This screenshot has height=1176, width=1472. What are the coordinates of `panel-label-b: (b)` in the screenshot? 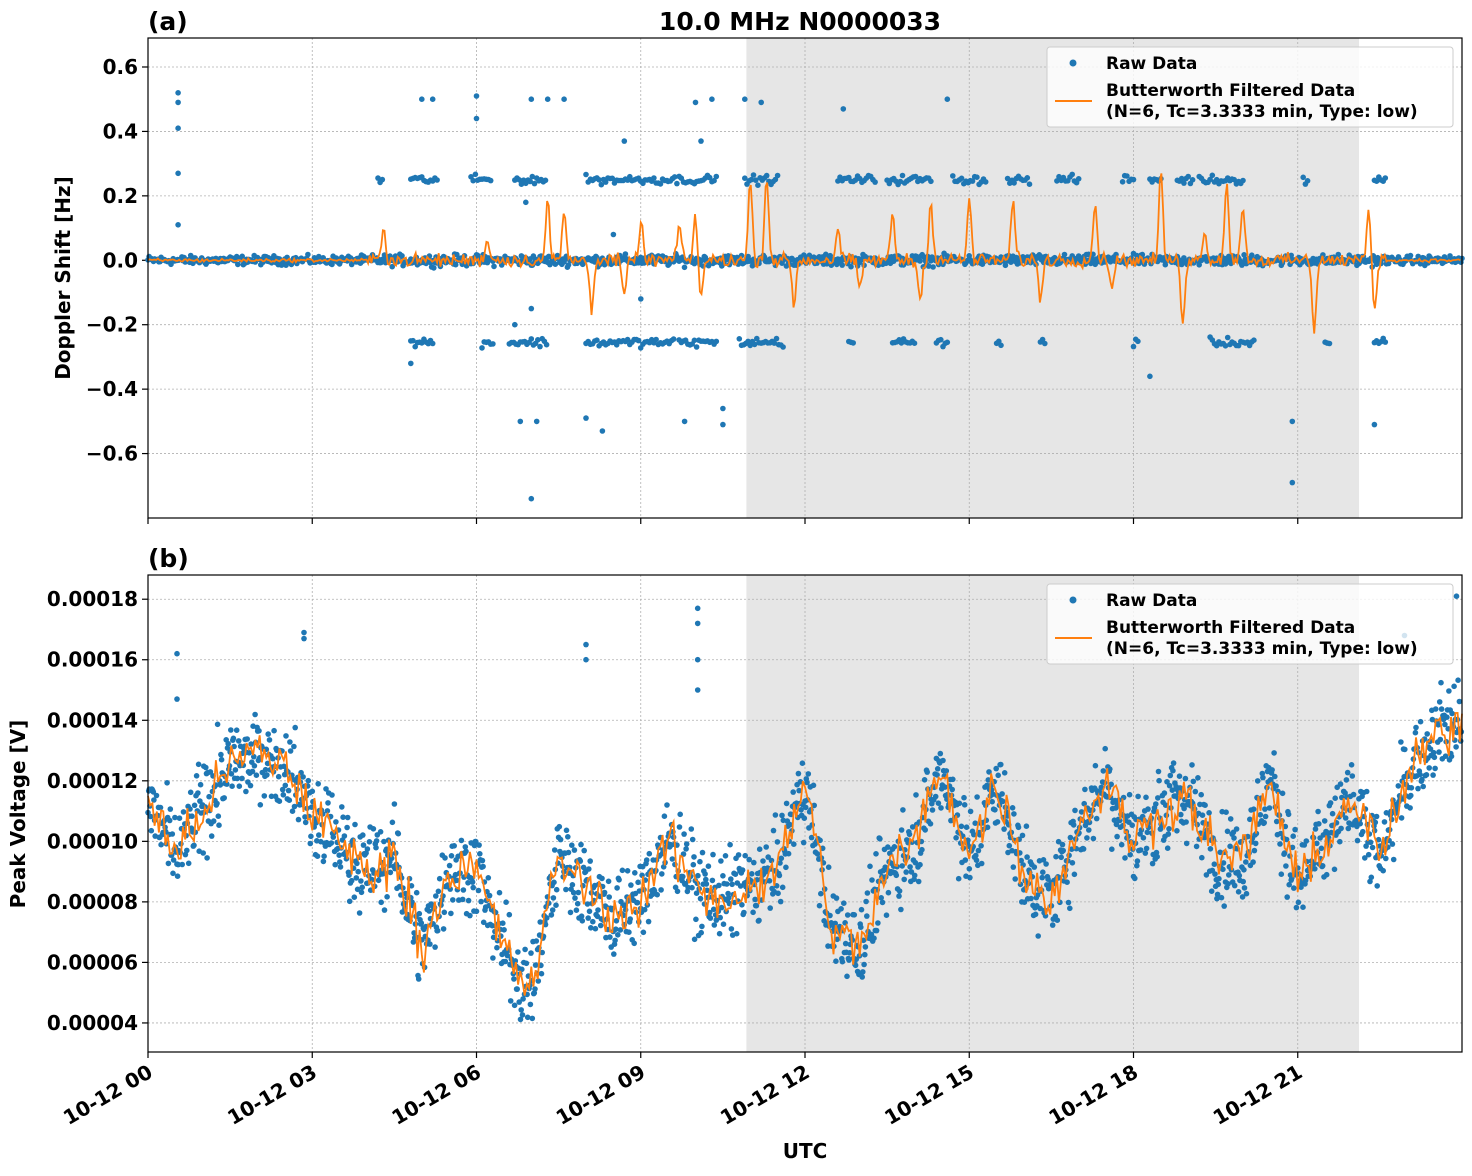 It's located at (168, 558).